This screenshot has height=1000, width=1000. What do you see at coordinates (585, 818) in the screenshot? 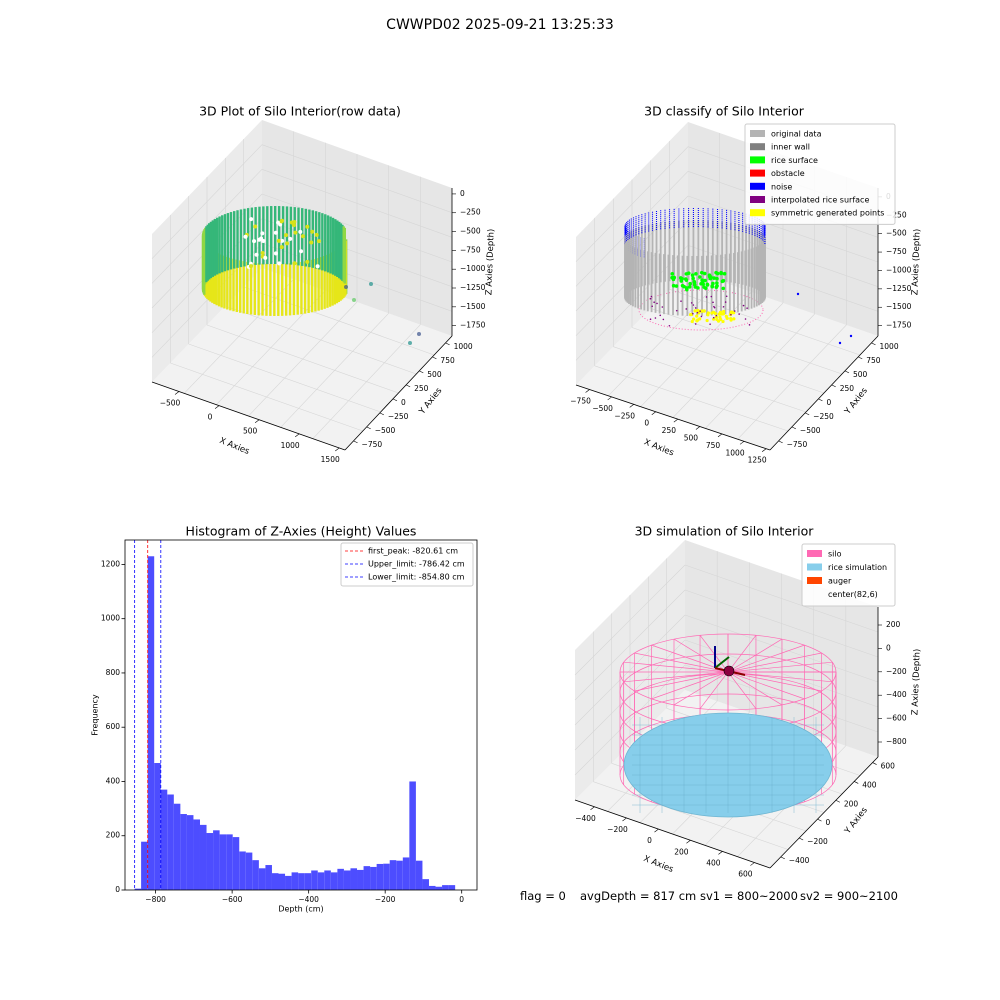
I see `p4-x-tick-label: −400` at bounding box center [585, 818].